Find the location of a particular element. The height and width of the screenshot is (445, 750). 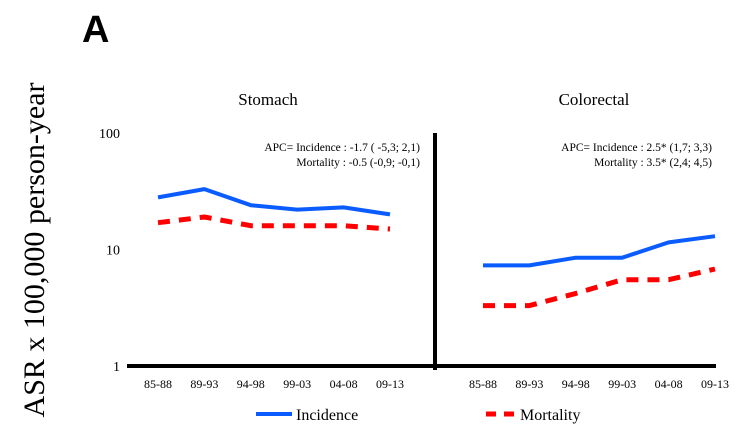

apc-annotation: Mortality : -0.5 (-0,9; -0,1) is located at coordinates (358, 163).